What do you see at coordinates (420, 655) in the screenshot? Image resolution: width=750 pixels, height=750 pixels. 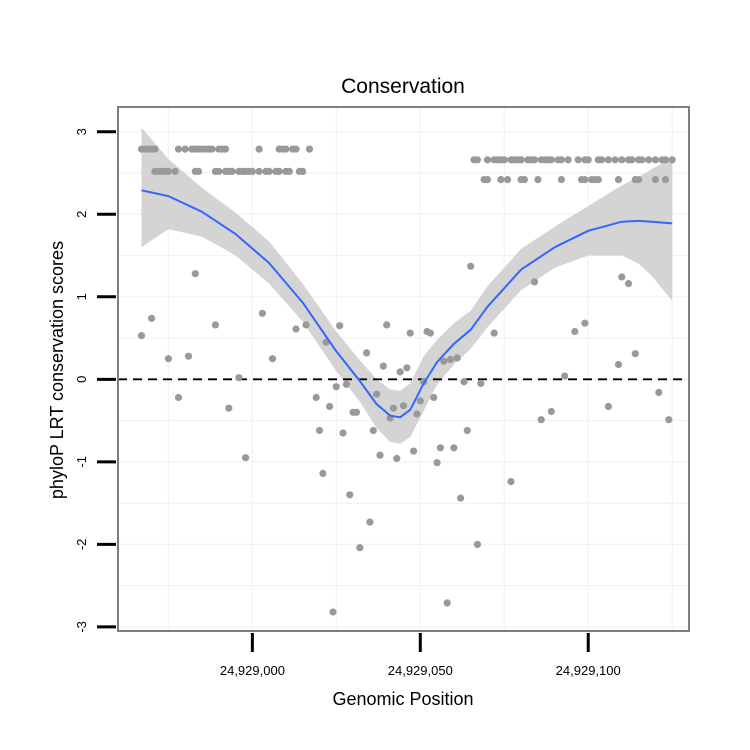 I see `x-axis: 24,929,000 24,929,050 24,929,100` at bounding box center [420, 655].